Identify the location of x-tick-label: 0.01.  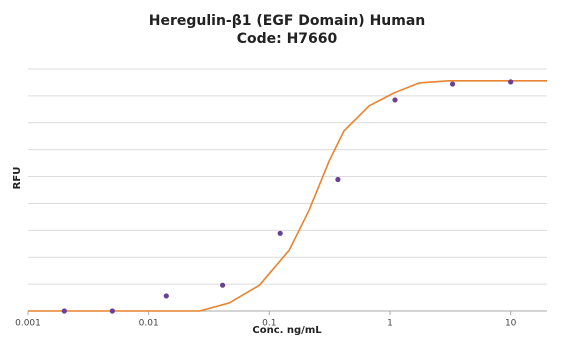
(149, 324).